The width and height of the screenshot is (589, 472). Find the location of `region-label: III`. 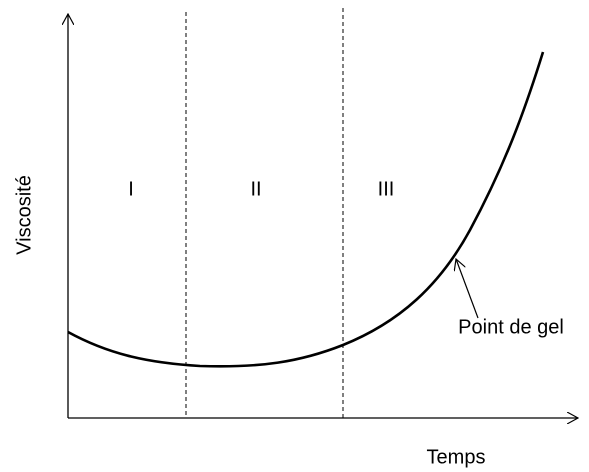

region-label: III is located at coordinates (386, 189).